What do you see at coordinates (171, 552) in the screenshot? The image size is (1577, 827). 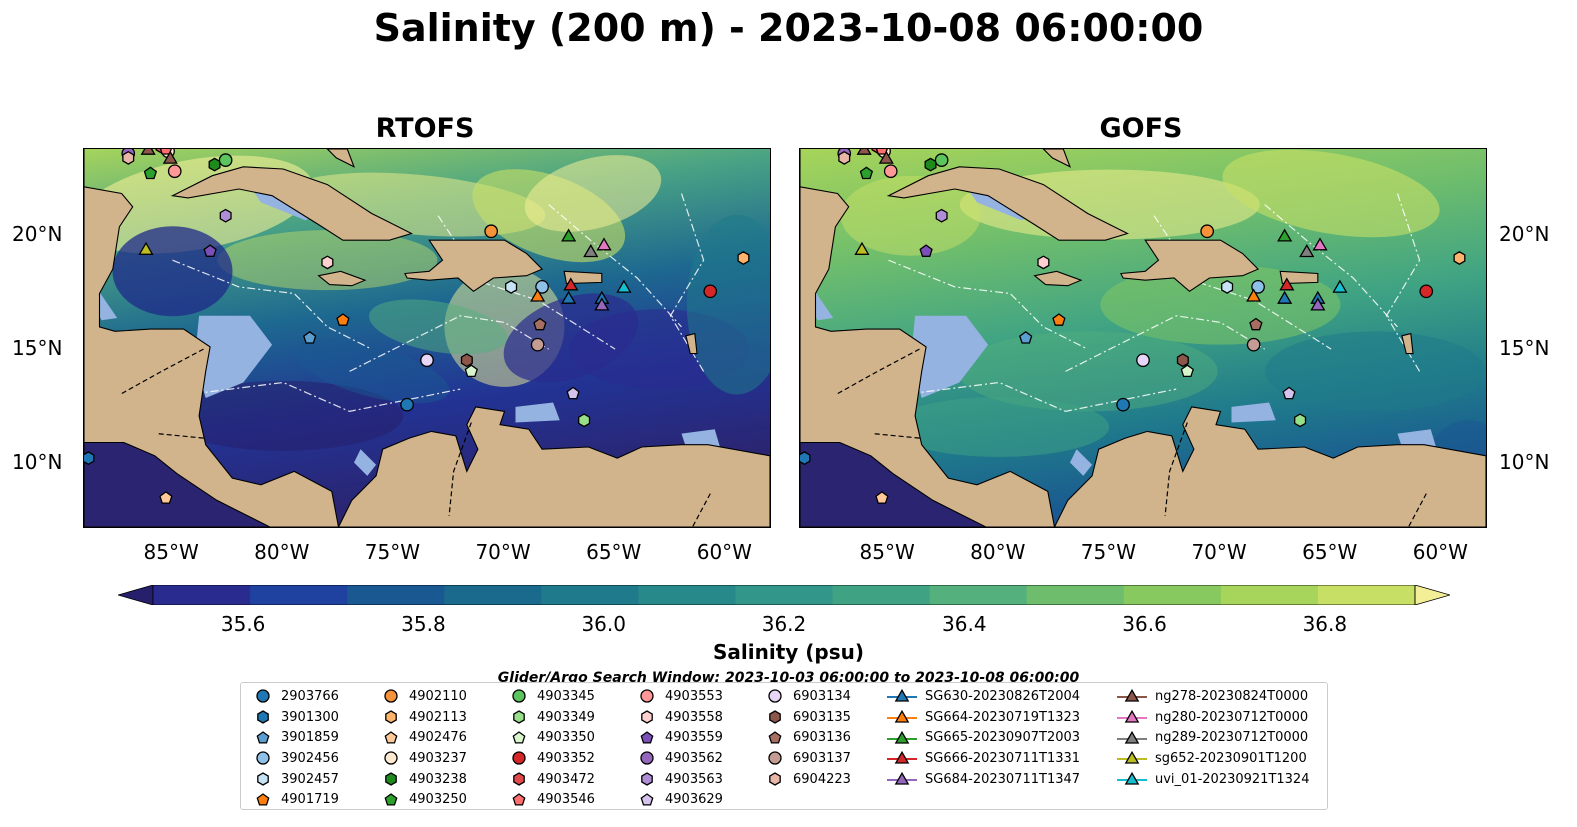 I see `lon-label-85w: 85°W` at bounding box center [171, 552].